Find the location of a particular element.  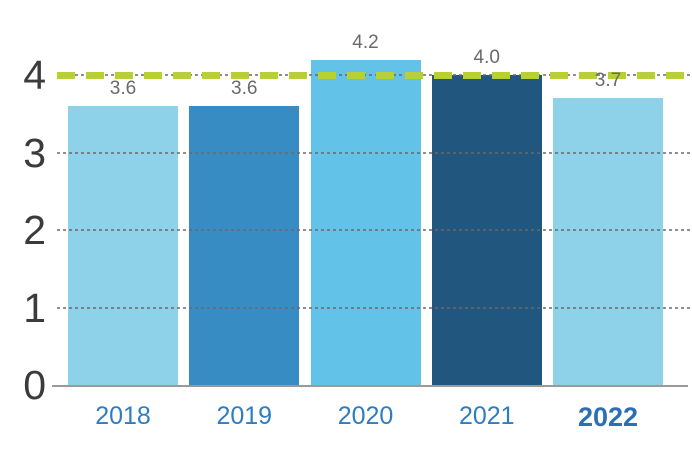

target-reference-line is located at coordinates (374, 75).